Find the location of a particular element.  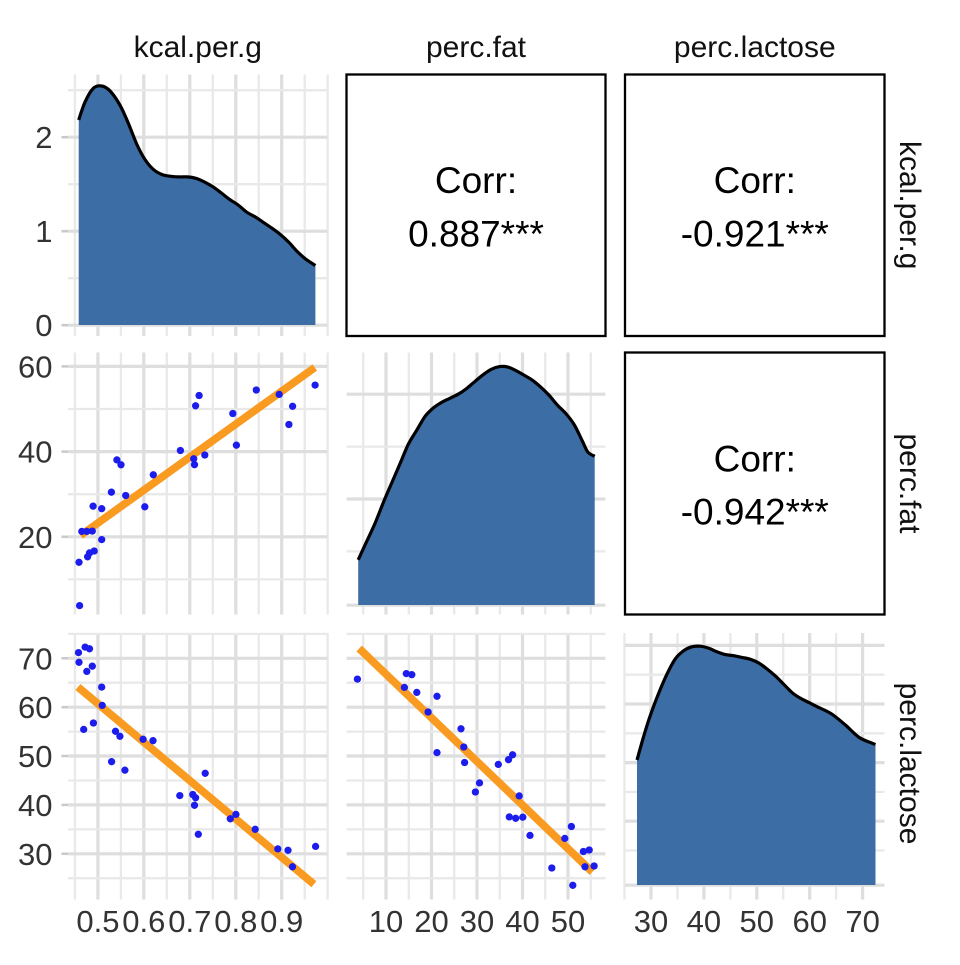

svg-text: 0.8 is located at coordinates (235, 921).